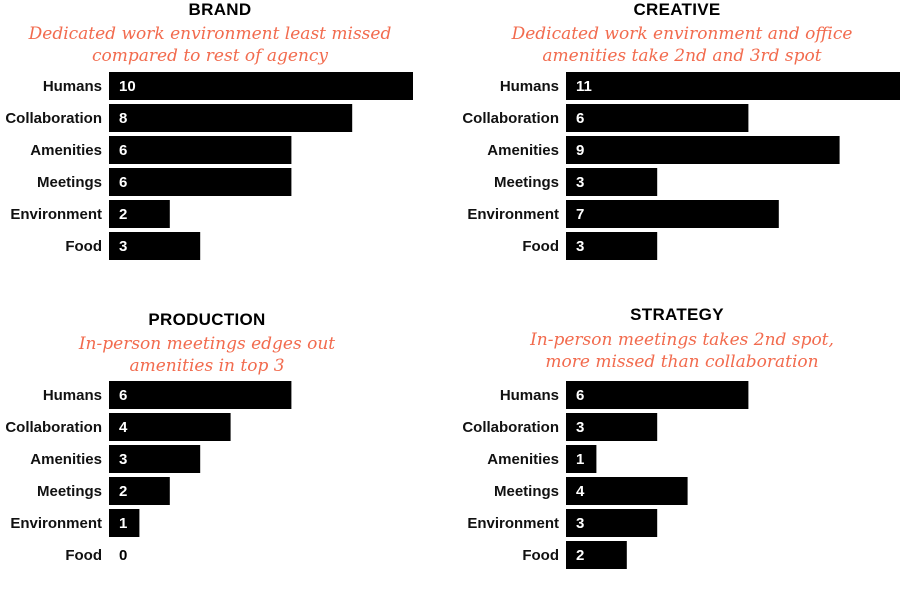  What do you see at coordinates (677, 9) in the screenshot?
I see `chart-title: CREATIVE` at bounding box center [677, 9].